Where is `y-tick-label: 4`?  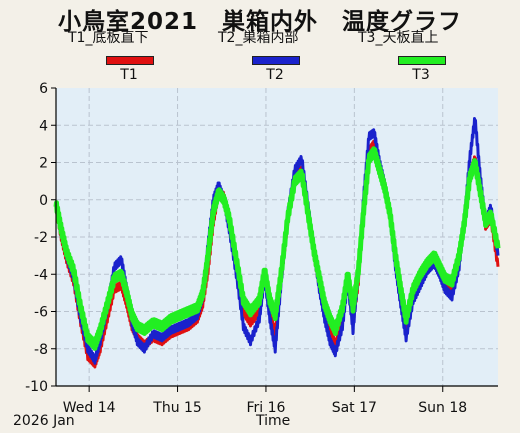
y-tick-label: 4 is located at coordinates (43, 126).